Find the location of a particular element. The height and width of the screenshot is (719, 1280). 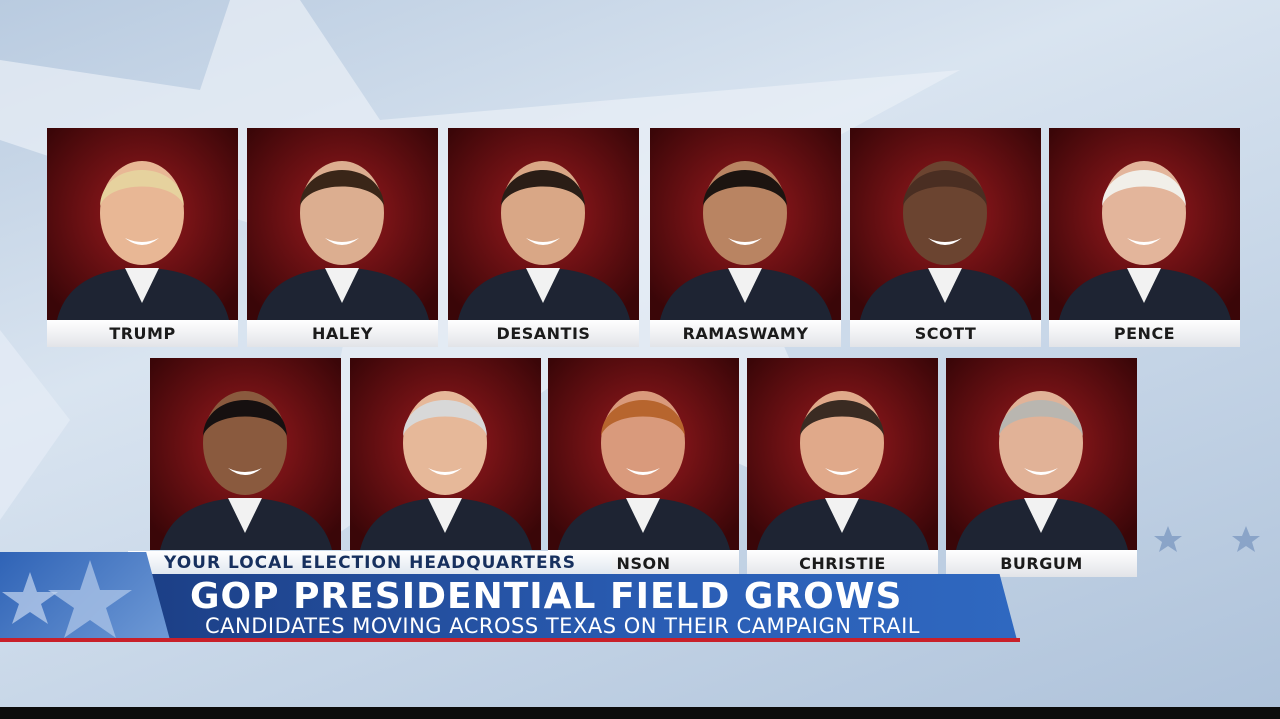

candidate-card: NSON is located at coordinates (643, 467).